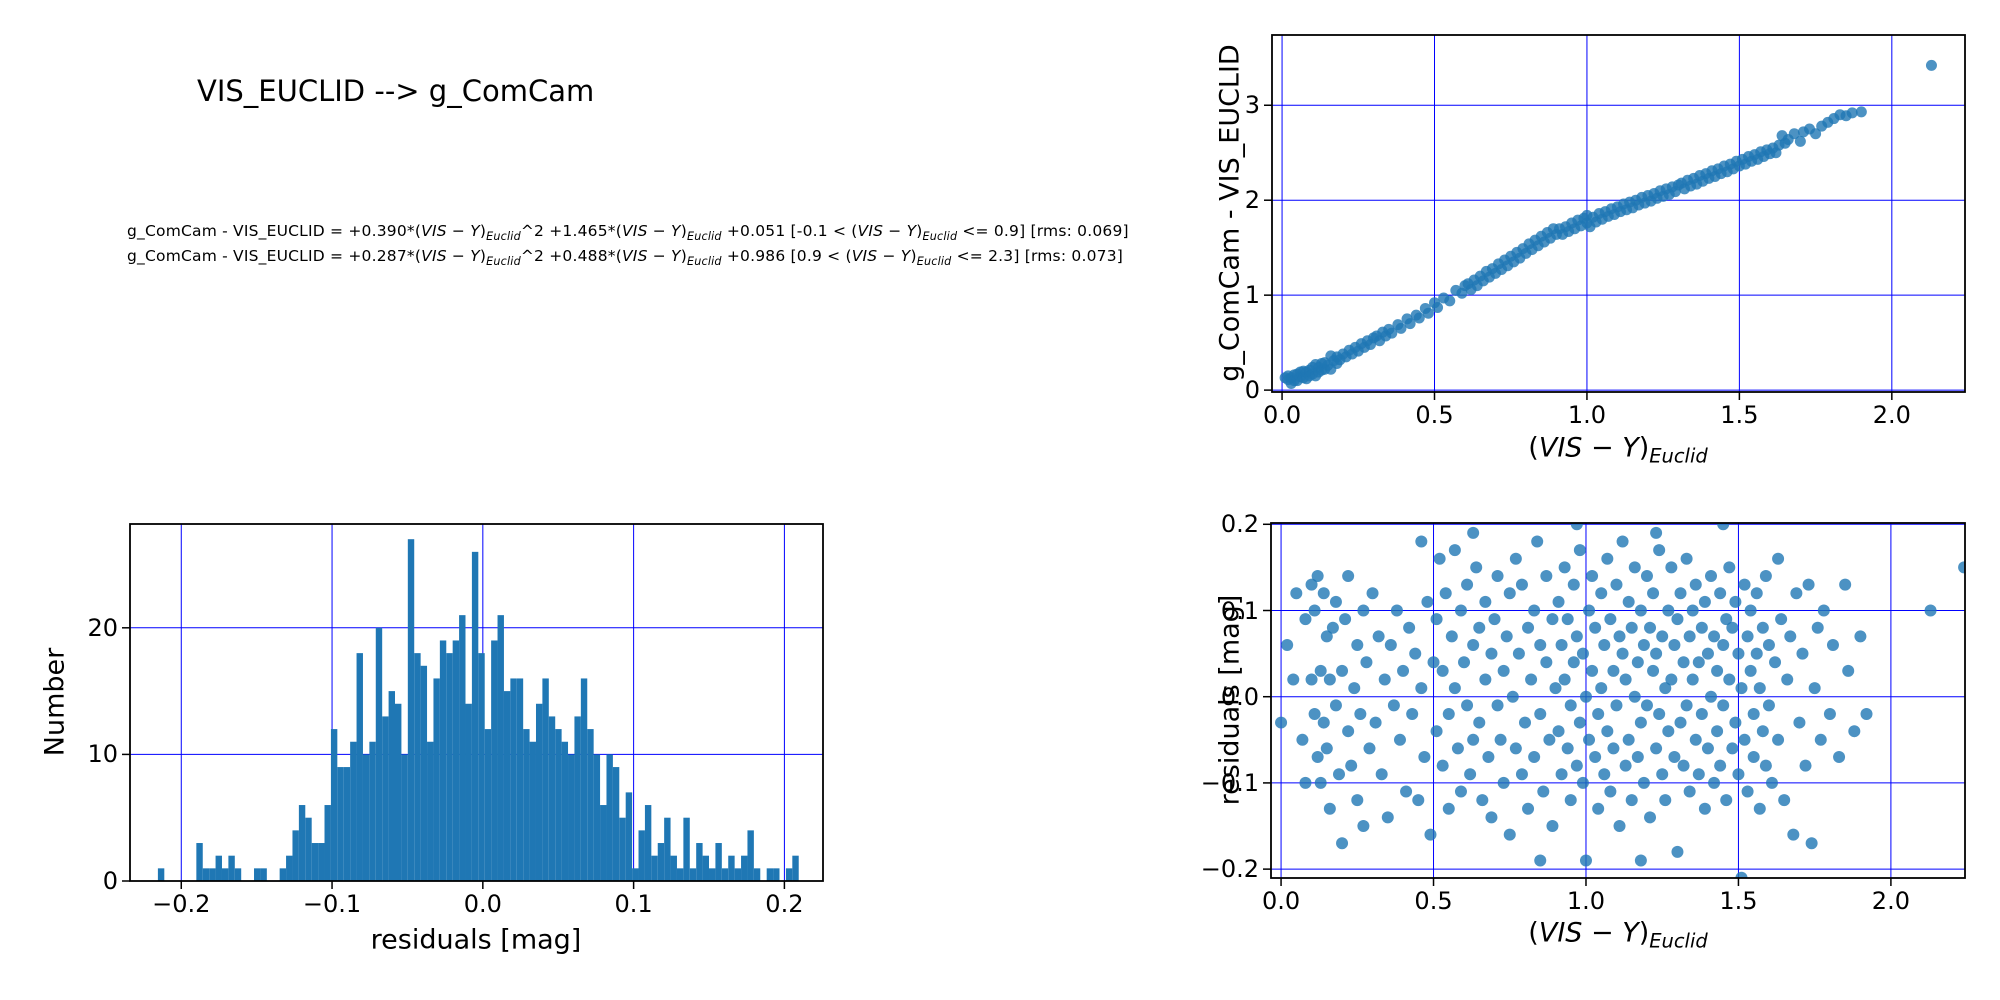 Image resolution: width=2000 pixels, height=1000 pixels. I want to click on residual-histogram-x-axis-label: residuals [mag], so click(476, 940).